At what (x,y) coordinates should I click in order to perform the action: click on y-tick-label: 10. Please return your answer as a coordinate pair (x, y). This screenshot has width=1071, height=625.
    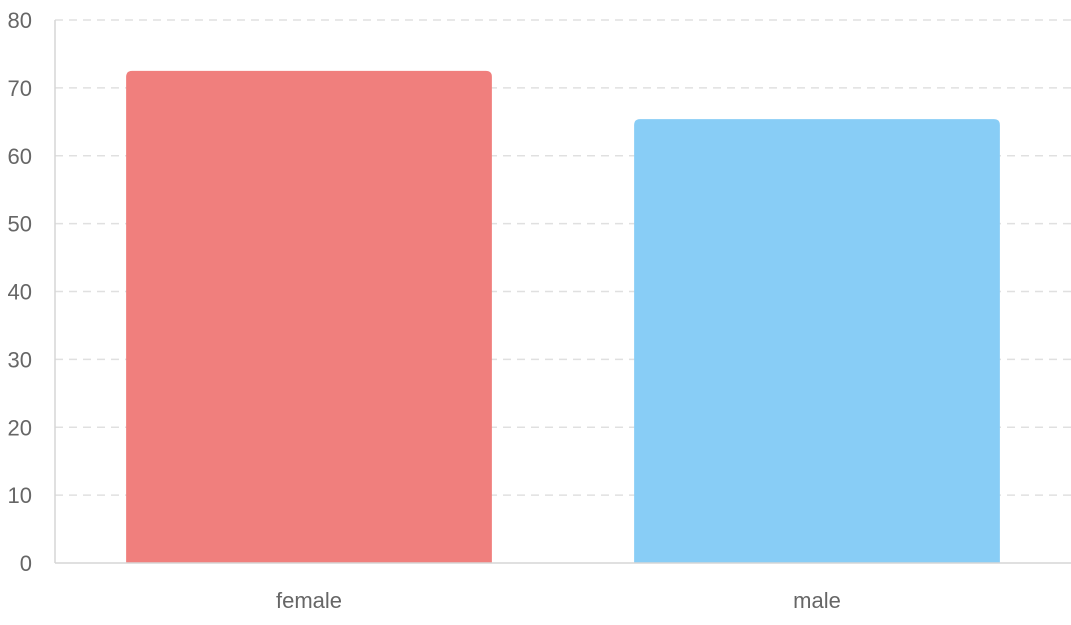
    Looking at the image, I should click on (20, 495).